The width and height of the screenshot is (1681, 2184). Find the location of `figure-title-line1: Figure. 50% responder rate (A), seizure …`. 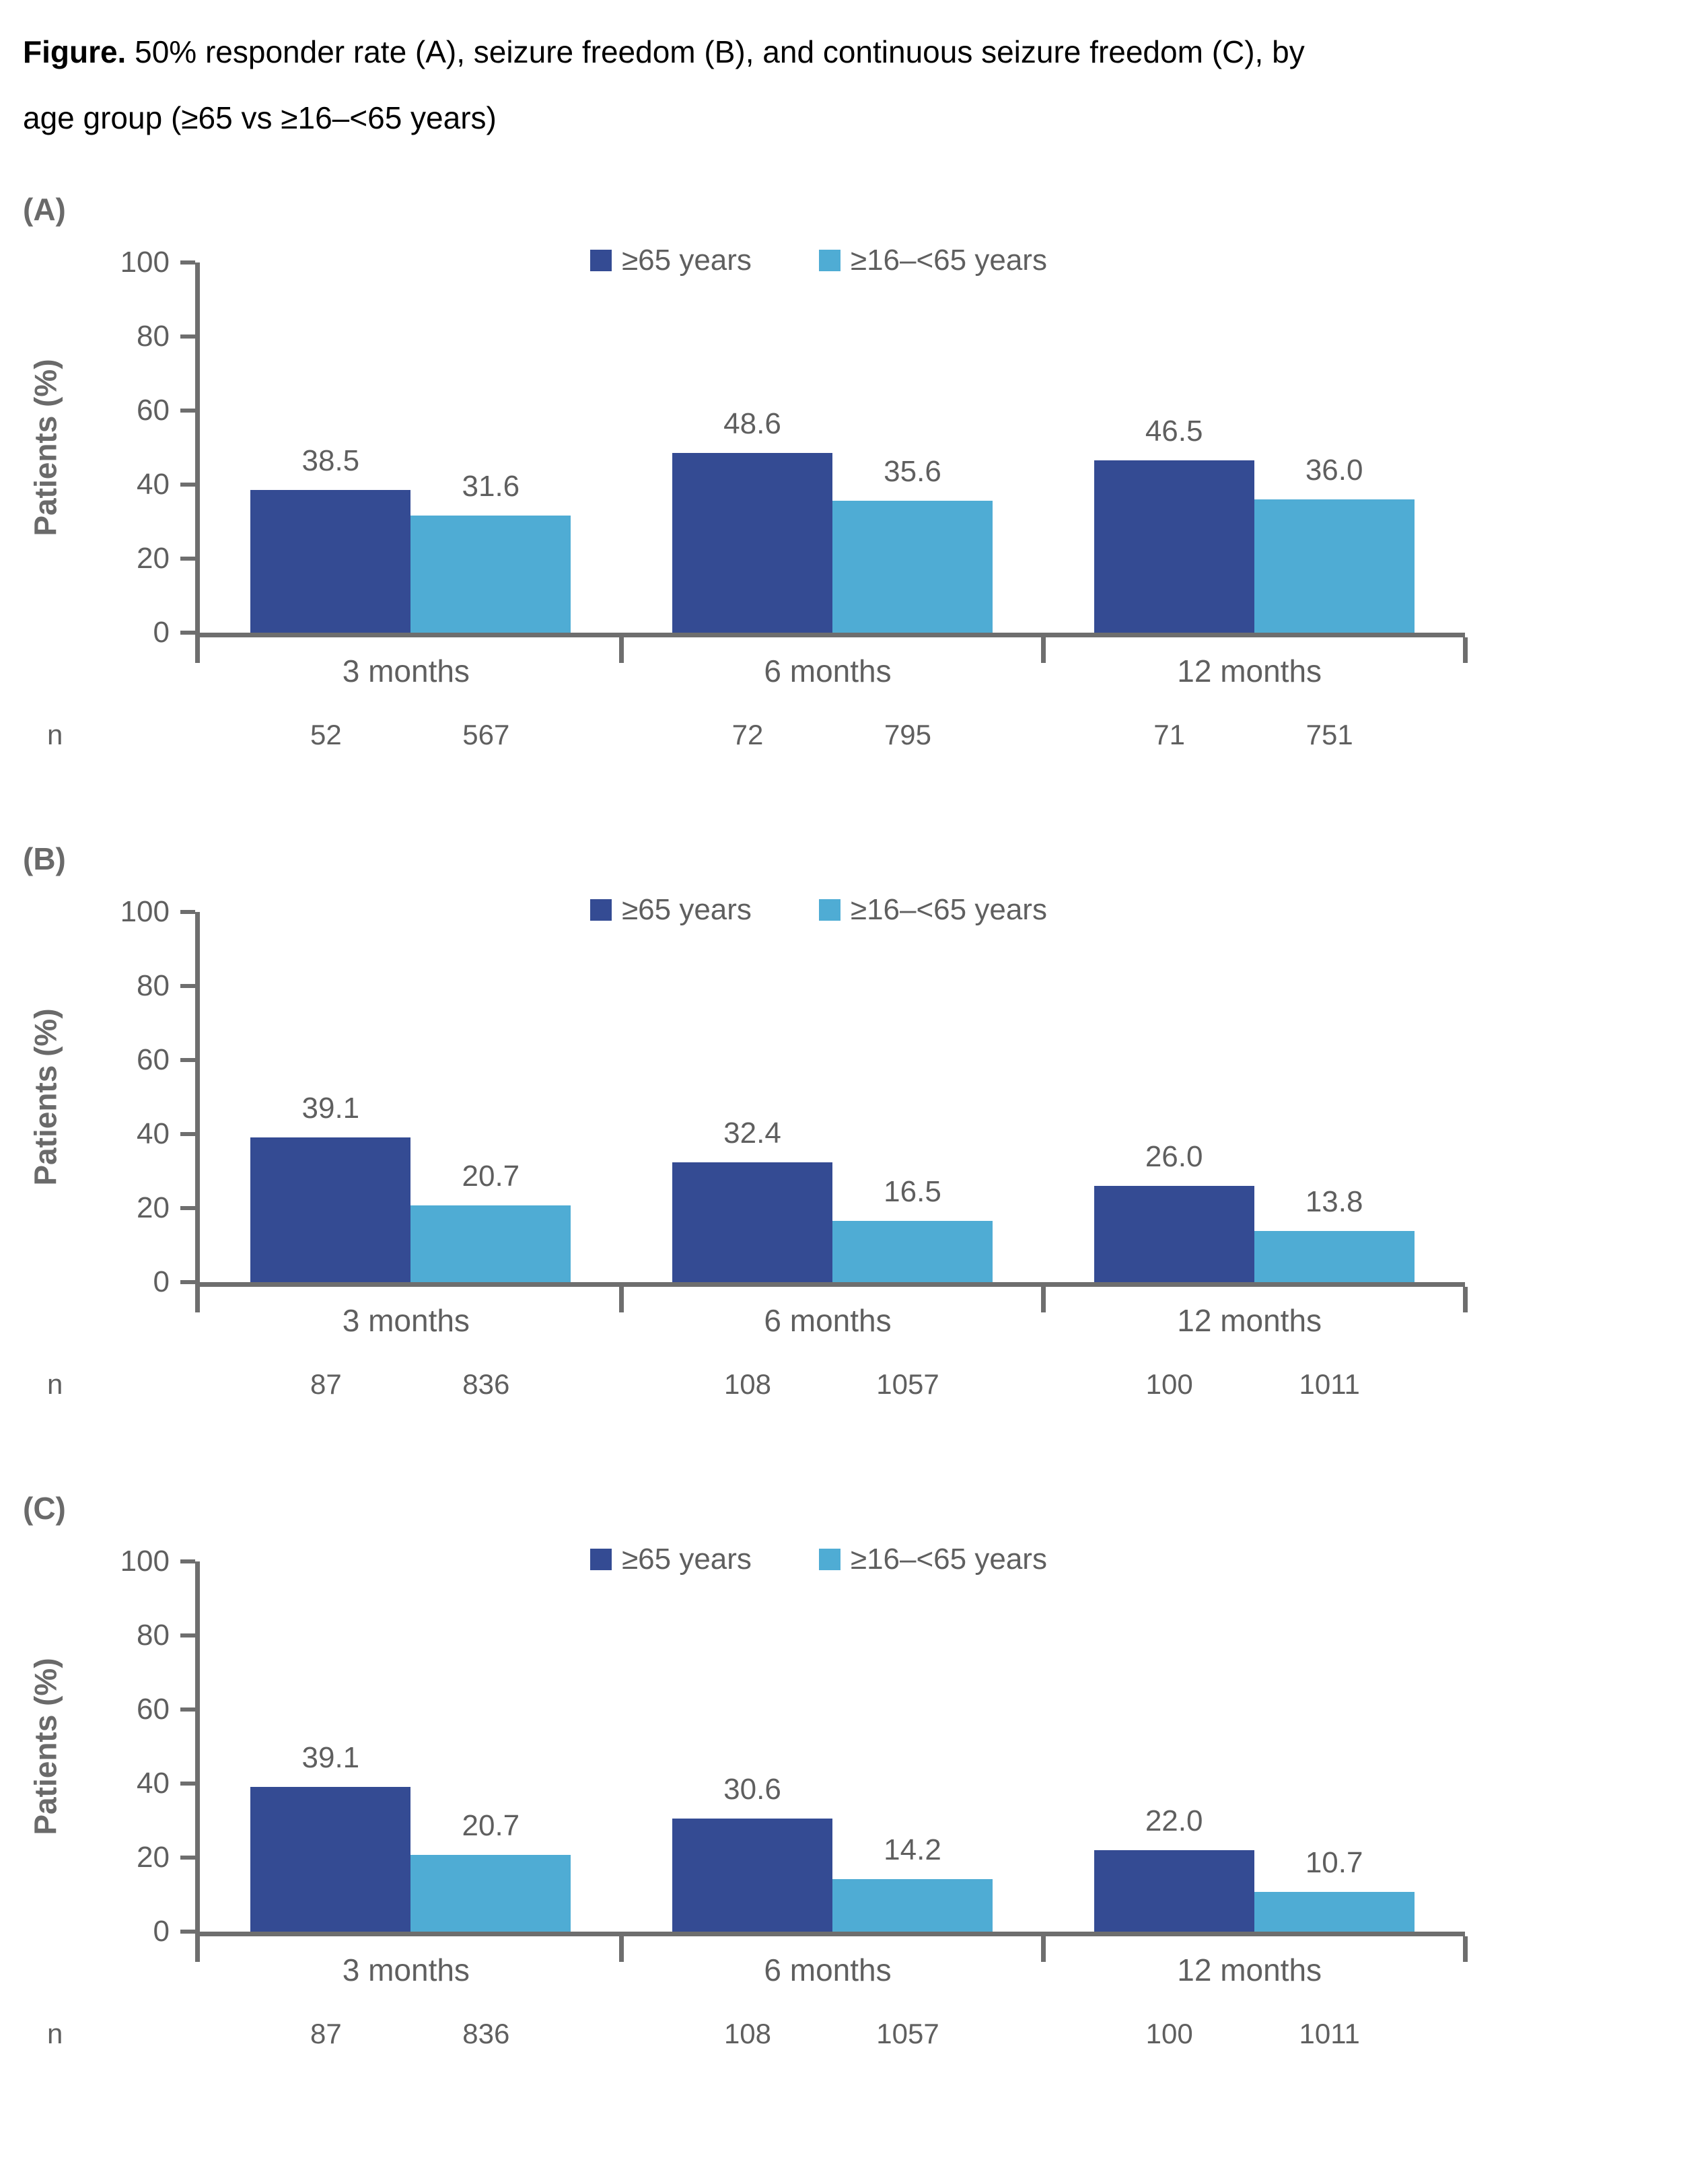

figure-title-line1: Figure. 50% responder rate (A), seizure … is located at coordinates (797, 52).